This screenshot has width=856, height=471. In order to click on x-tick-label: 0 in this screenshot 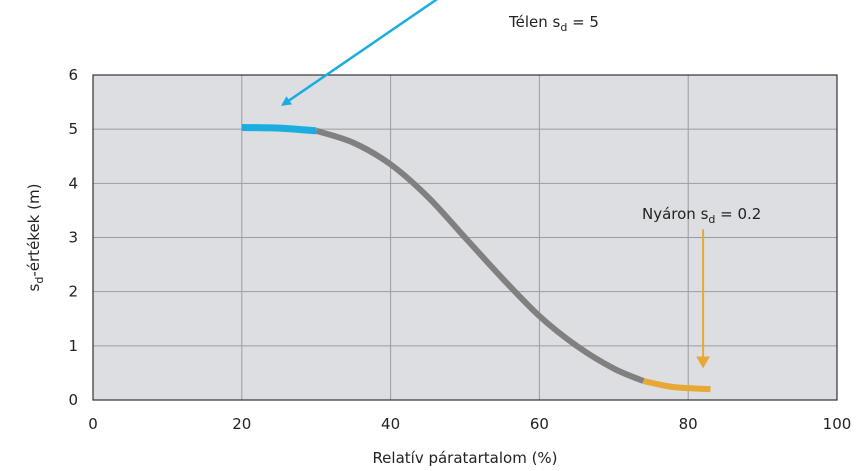, I will do `click(93, 424)`.